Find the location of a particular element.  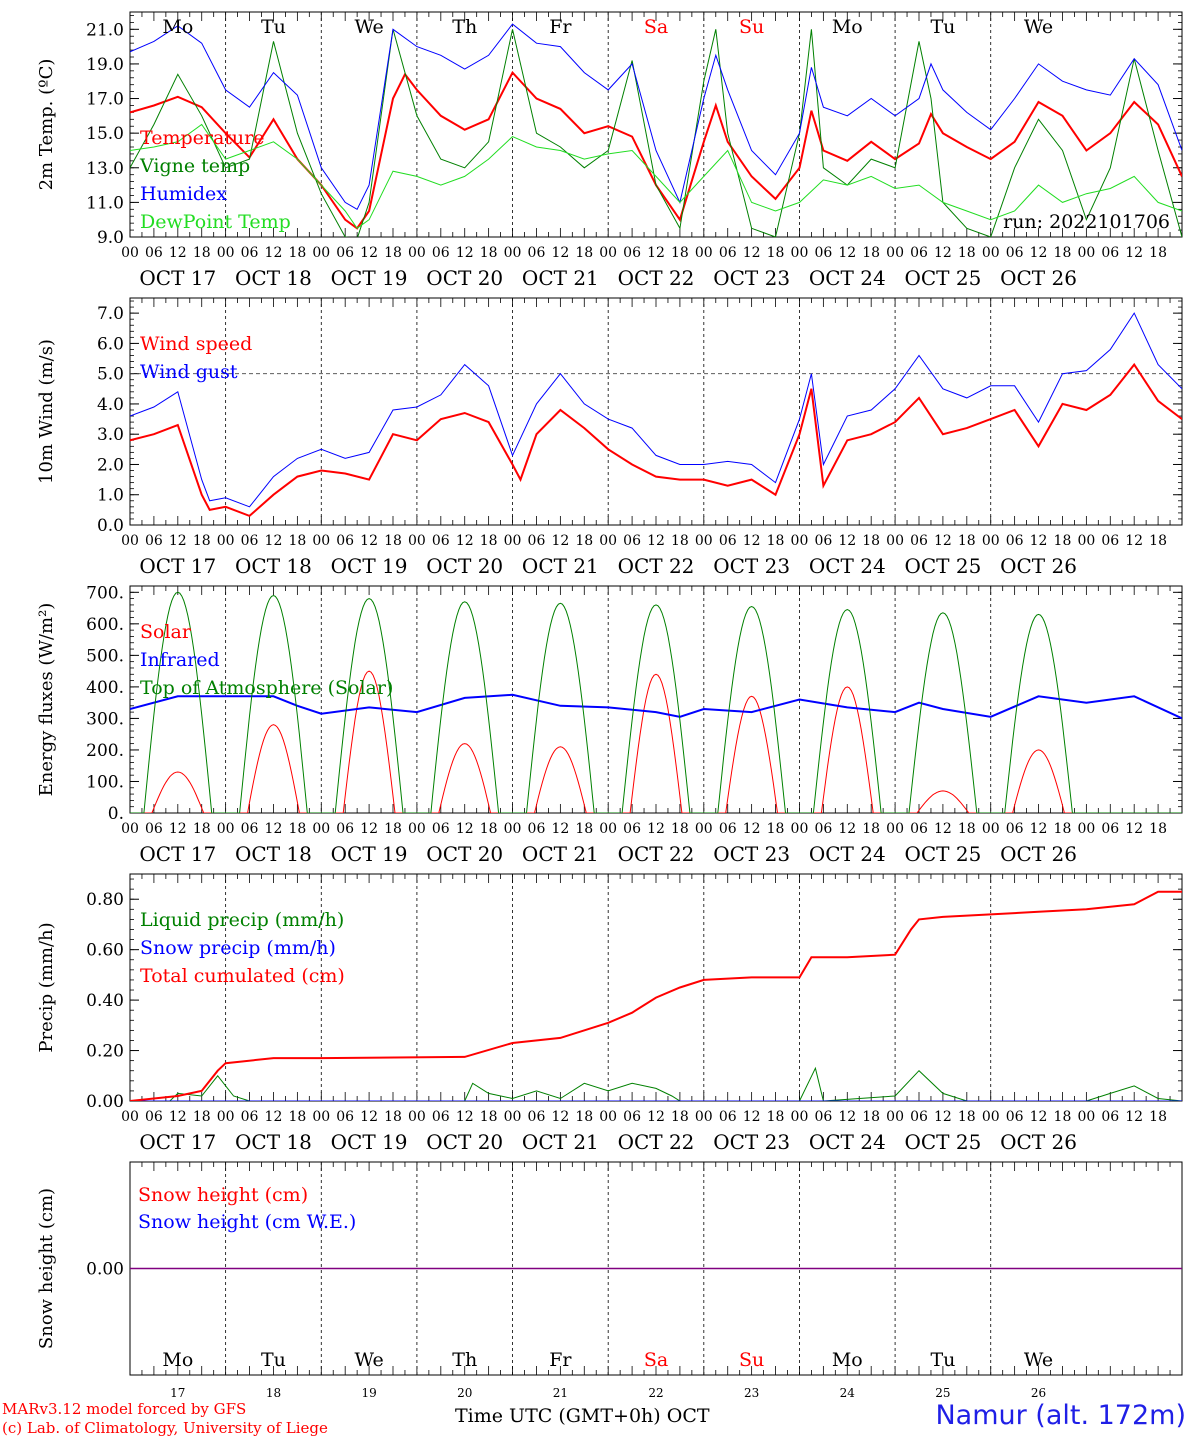

month-label: OCT is located at coordinates (688, 1416).